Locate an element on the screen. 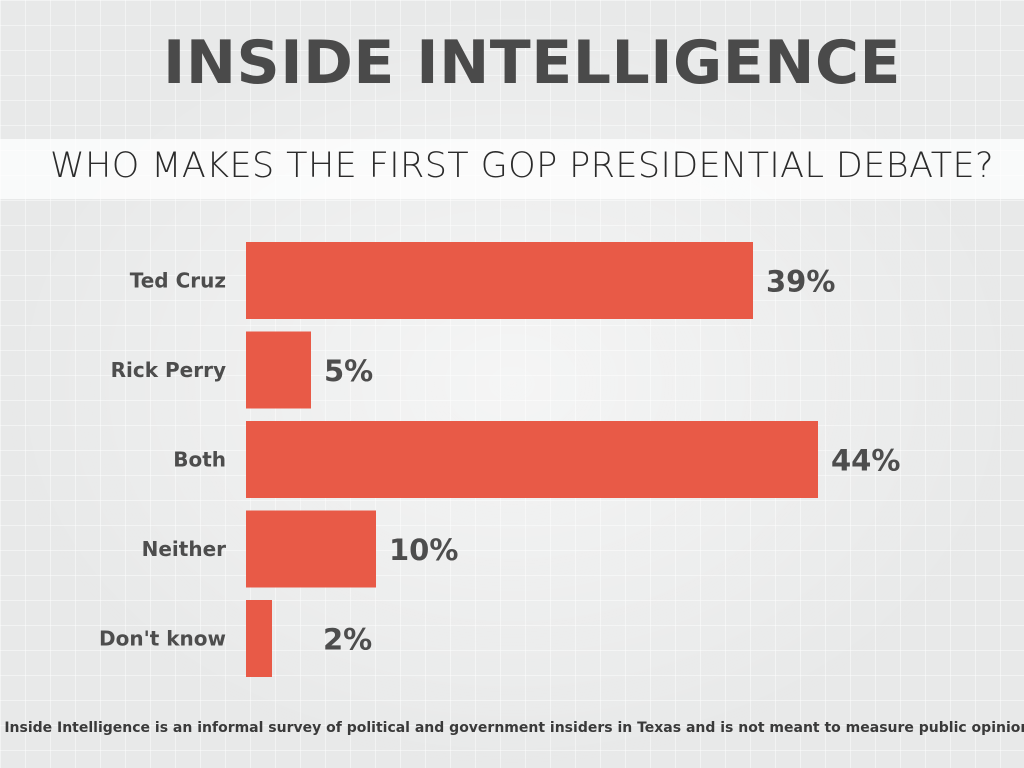 This screenshot has width=1024, height=768. chart-title: INSIDE INTELLIGENCE is located at coordinates (532, 63).